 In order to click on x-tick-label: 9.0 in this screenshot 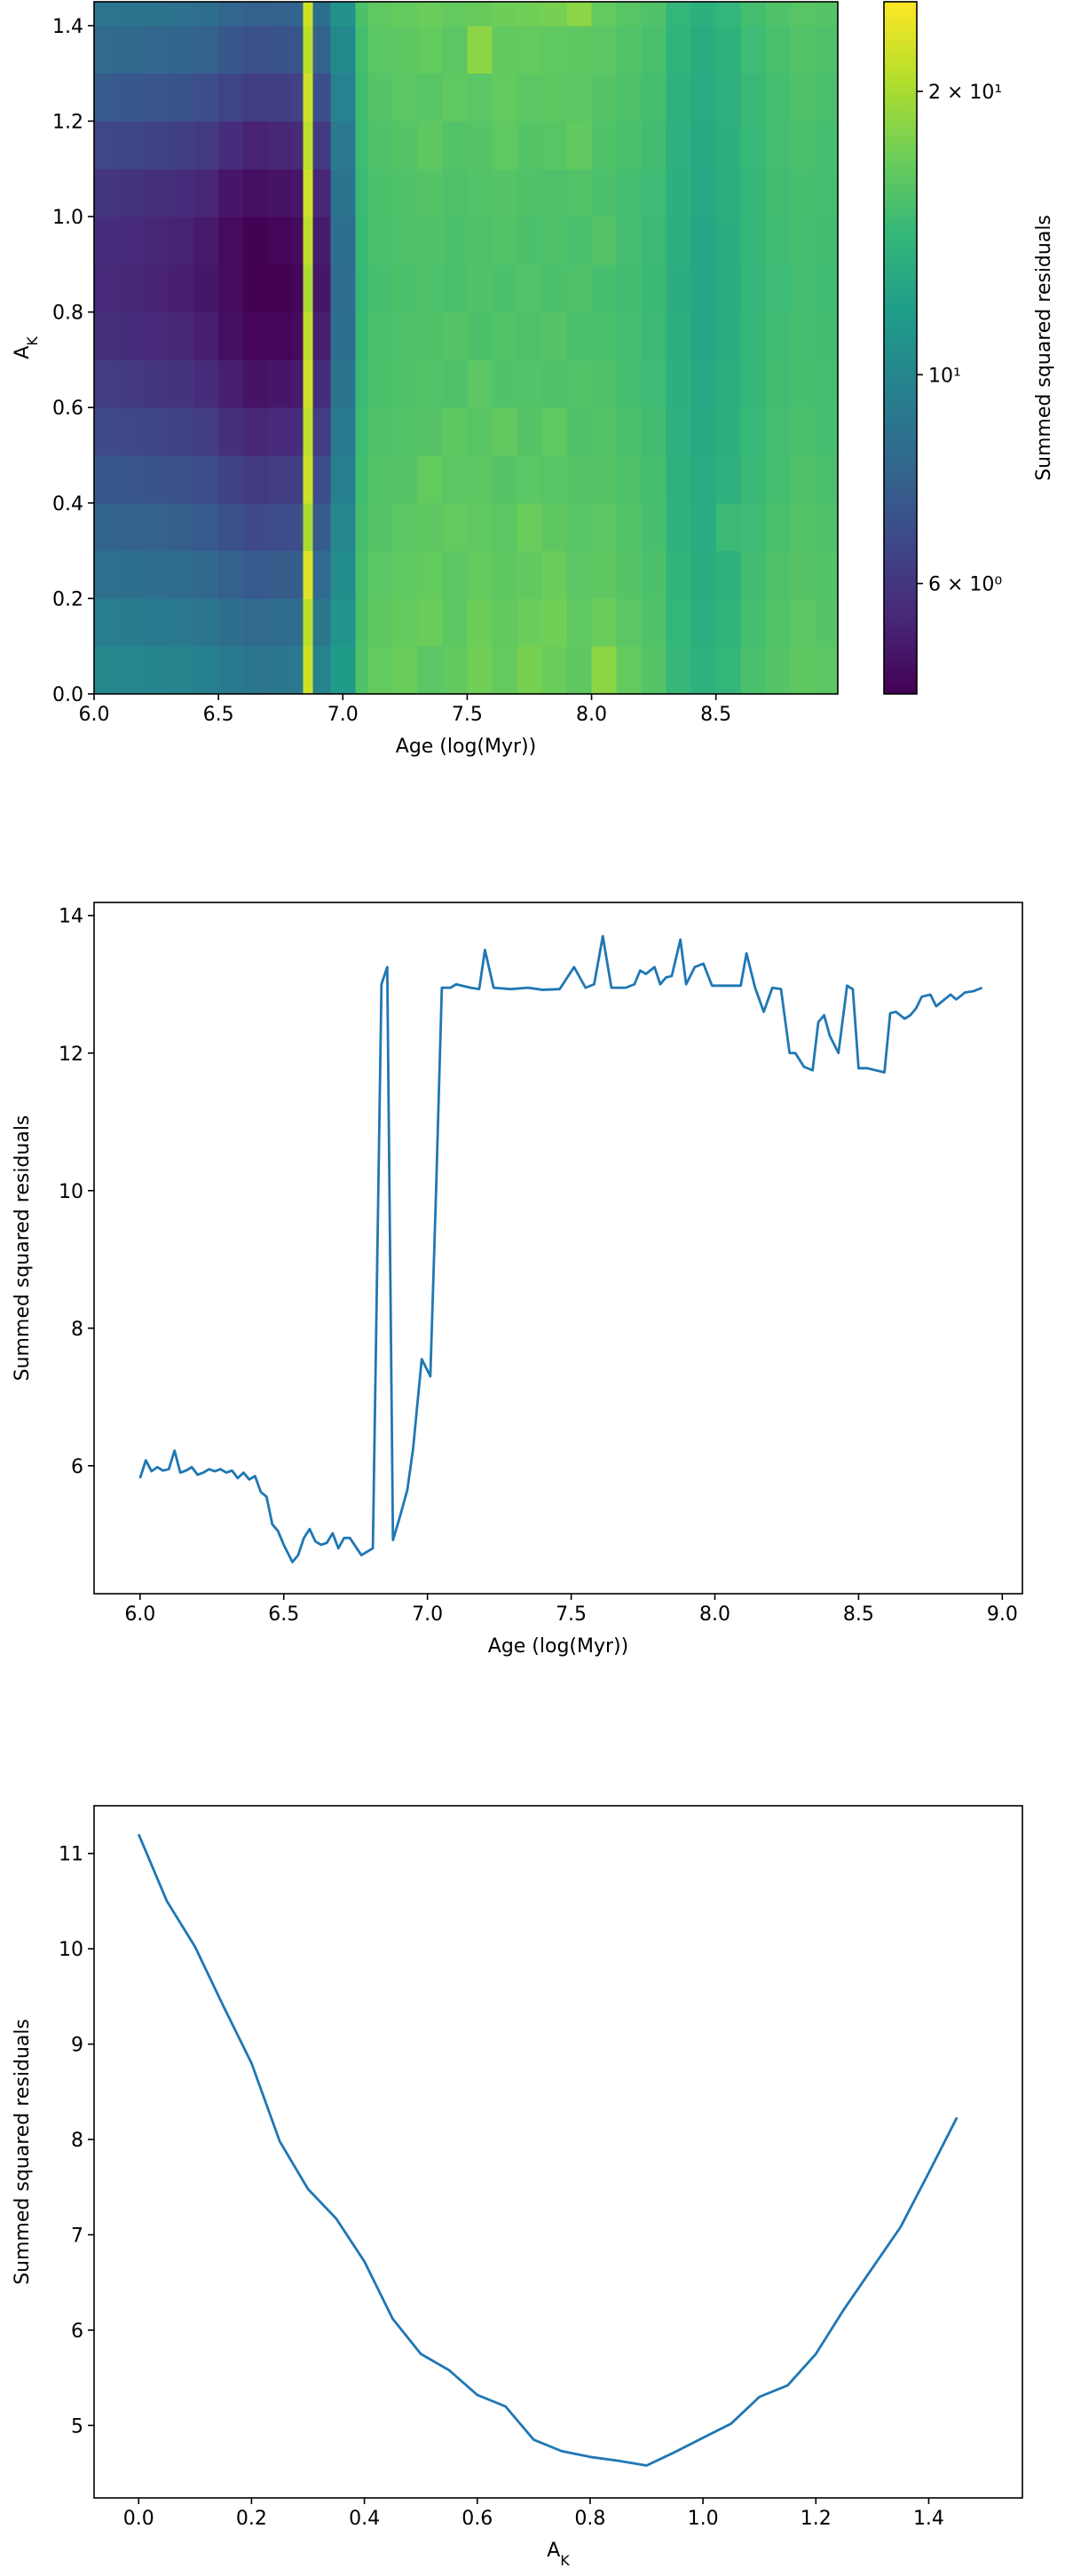, I will do `click(1002, 1614)`.